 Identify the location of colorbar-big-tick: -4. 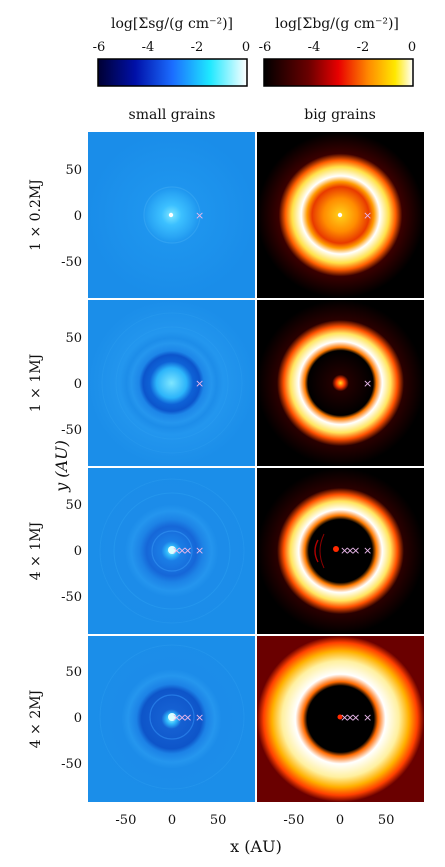
(314, 47).